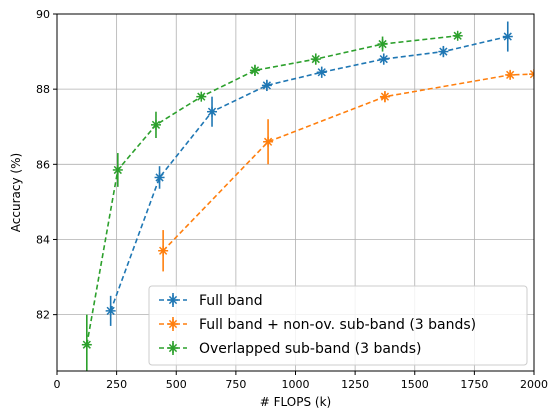  What do you see at coordinates (415, 384) in the screenshot?
I see `x-tick-label: 1500` at bounding box center [415, 384].